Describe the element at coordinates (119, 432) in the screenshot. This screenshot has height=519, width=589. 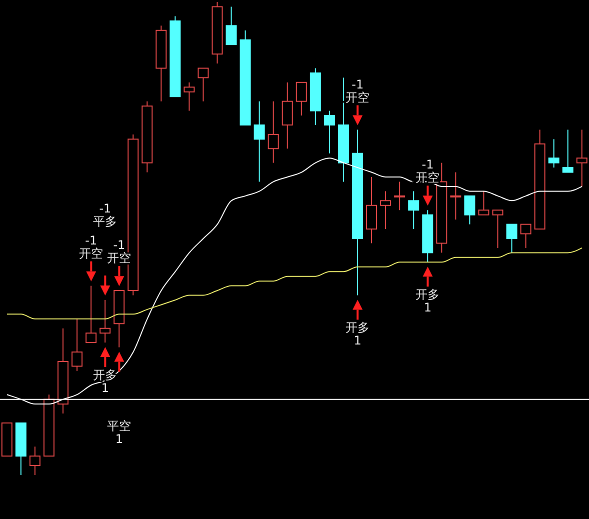
I see `annotation: 平空 1` at that location.